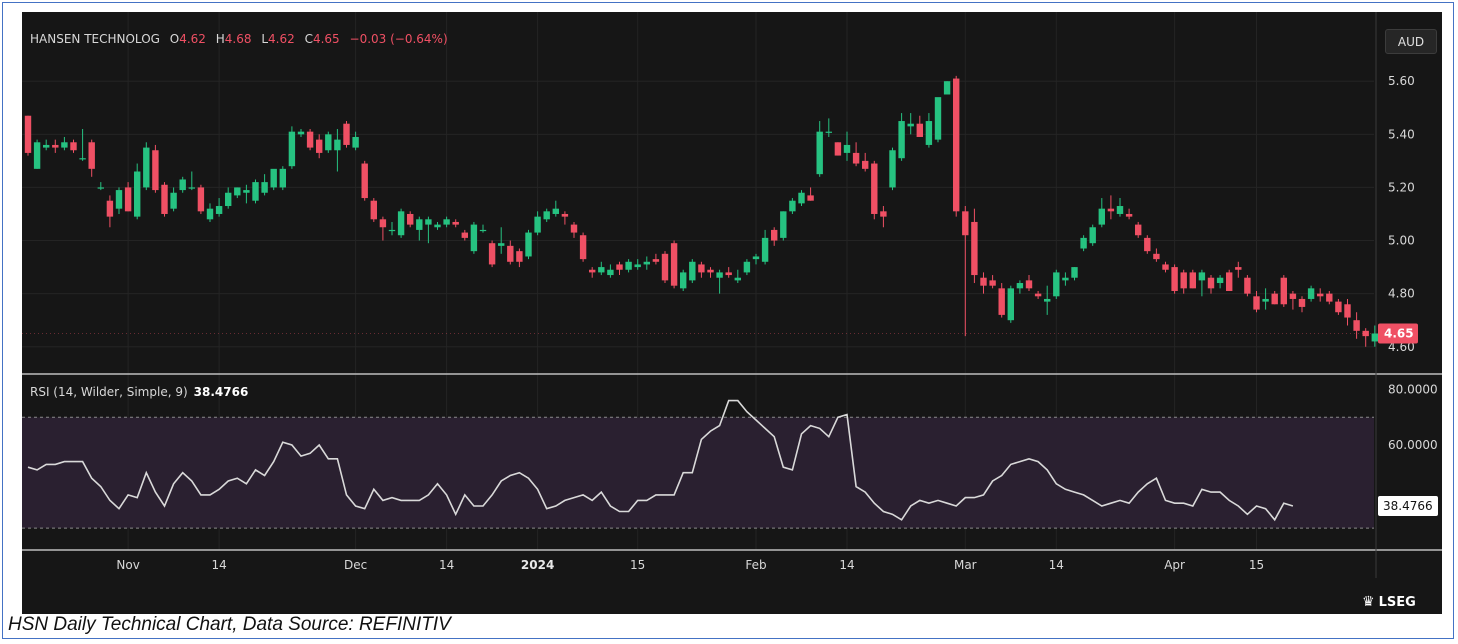  I want to click on rsi-label: RSI (14, Wilder, Simple, 9), so click(109, 392).